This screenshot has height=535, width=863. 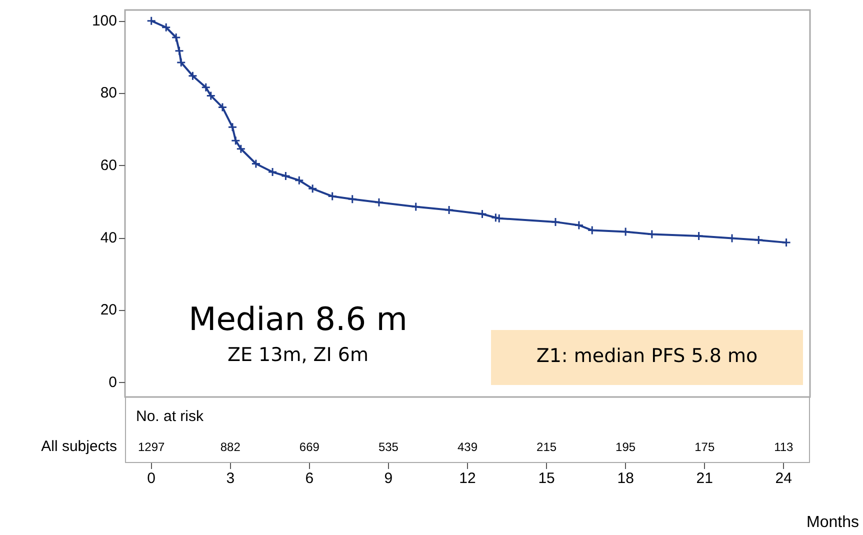 I want to click on x-tick-label: 21, so click(x=704, y=478).